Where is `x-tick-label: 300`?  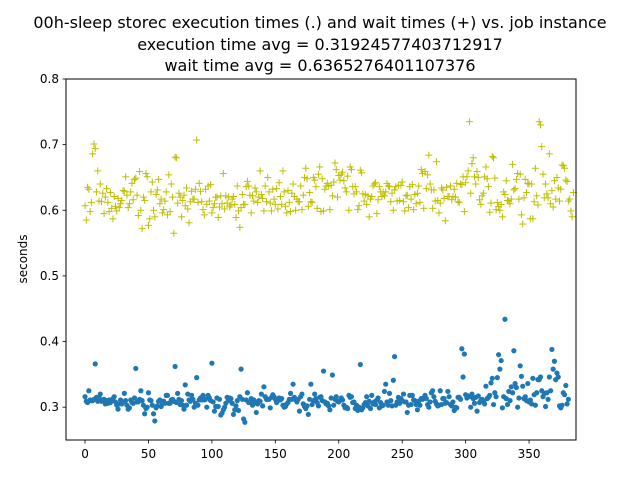 x-tick-label: 300 is located at coordinates (465, 454).